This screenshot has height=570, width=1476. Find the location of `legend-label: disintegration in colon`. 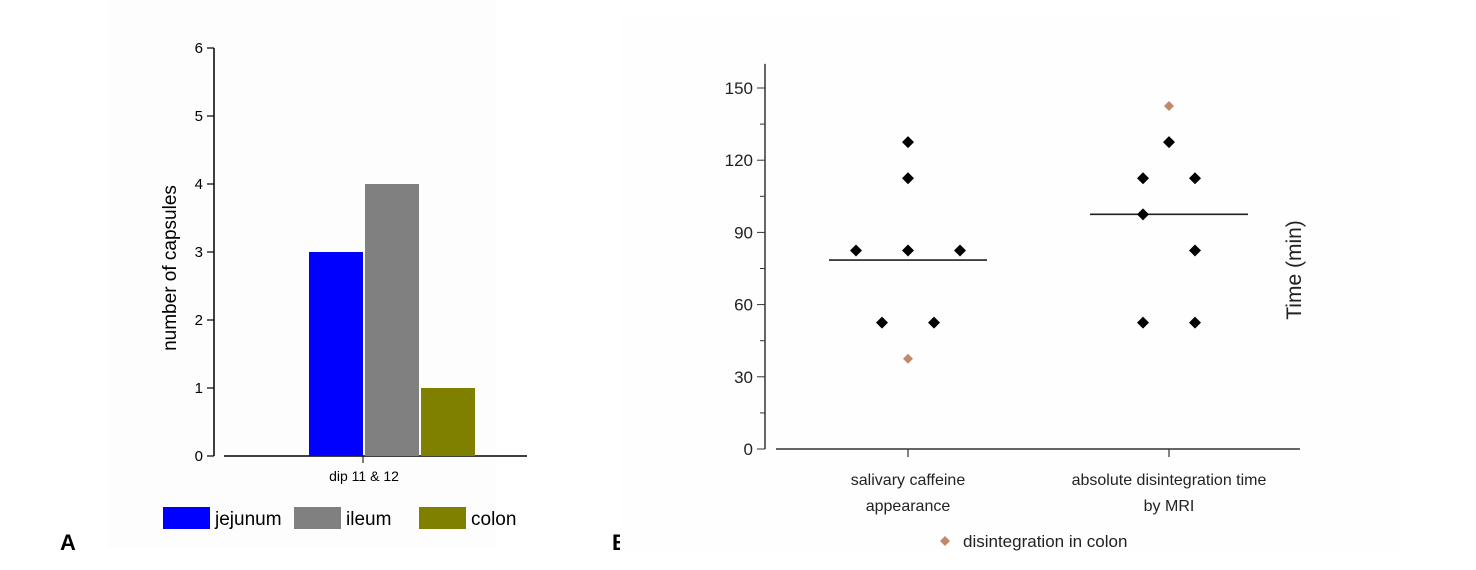

legend-label: disintegration in colon is located at coordinates (1045, 541).